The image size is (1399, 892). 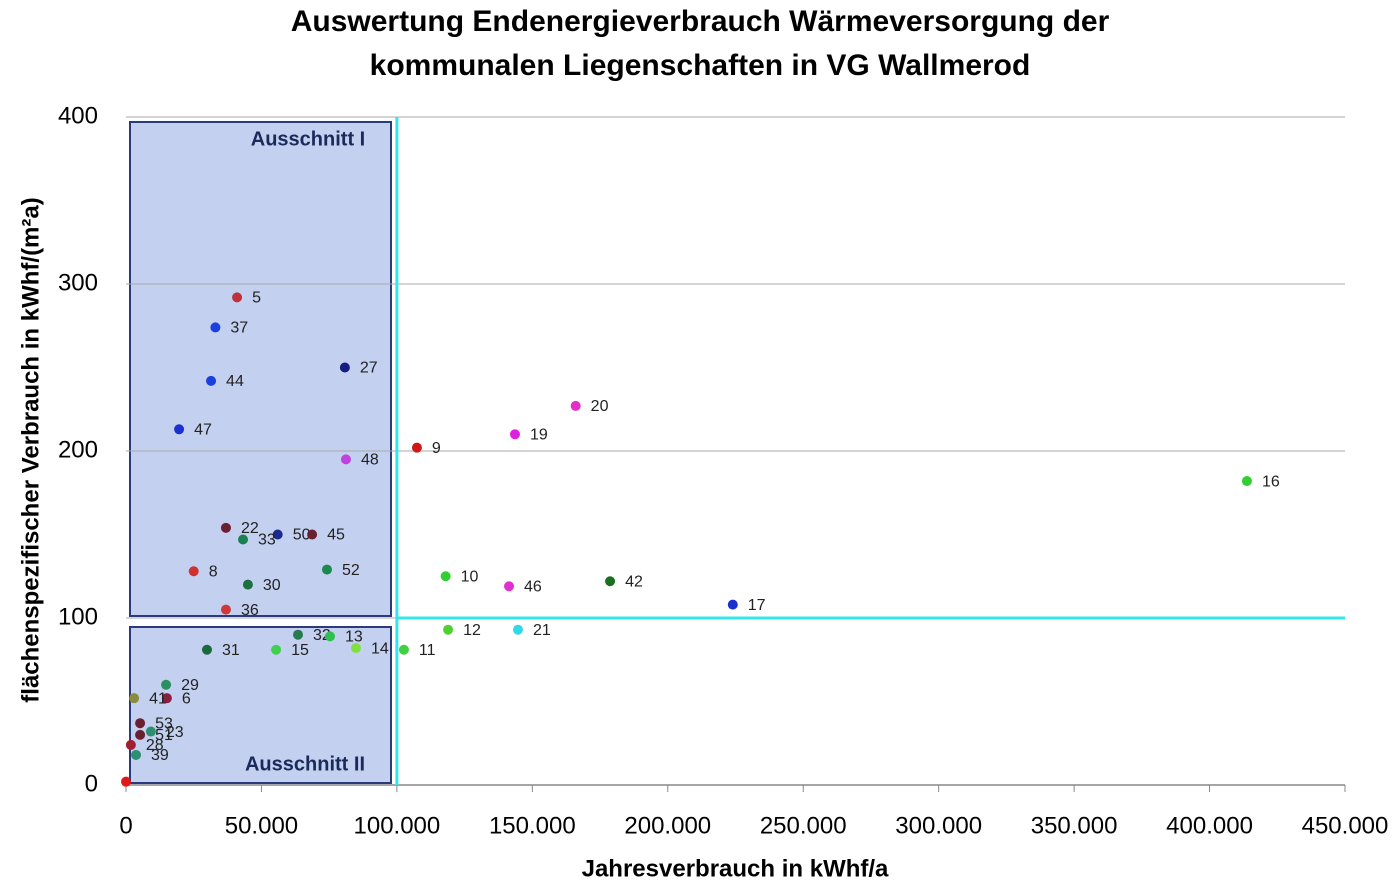 I want to click on x-tick-label: 400.000, so click(x=1209, y=825).